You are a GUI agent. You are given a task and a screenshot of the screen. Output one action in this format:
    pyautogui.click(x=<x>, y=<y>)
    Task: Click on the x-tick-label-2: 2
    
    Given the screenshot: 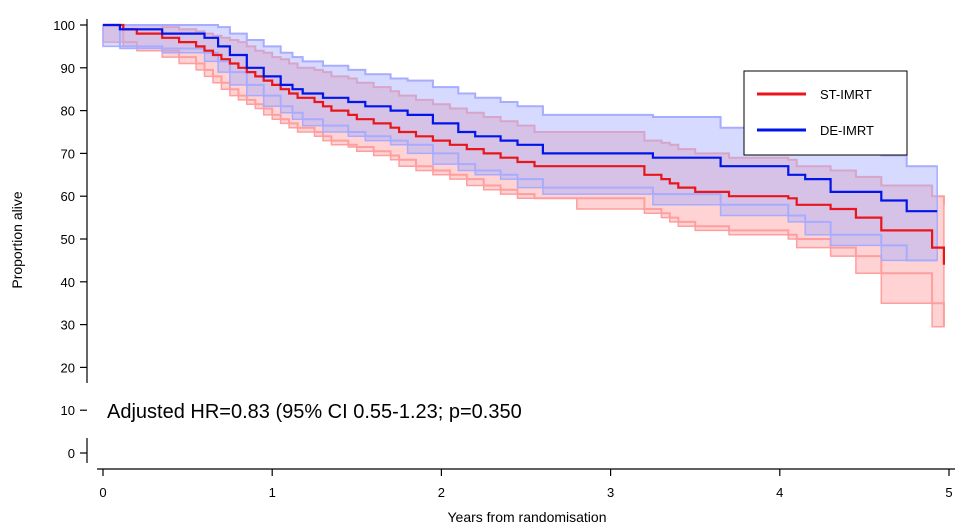 What is the action you would take?
    pyautogui.click(x=441, y=492)
    